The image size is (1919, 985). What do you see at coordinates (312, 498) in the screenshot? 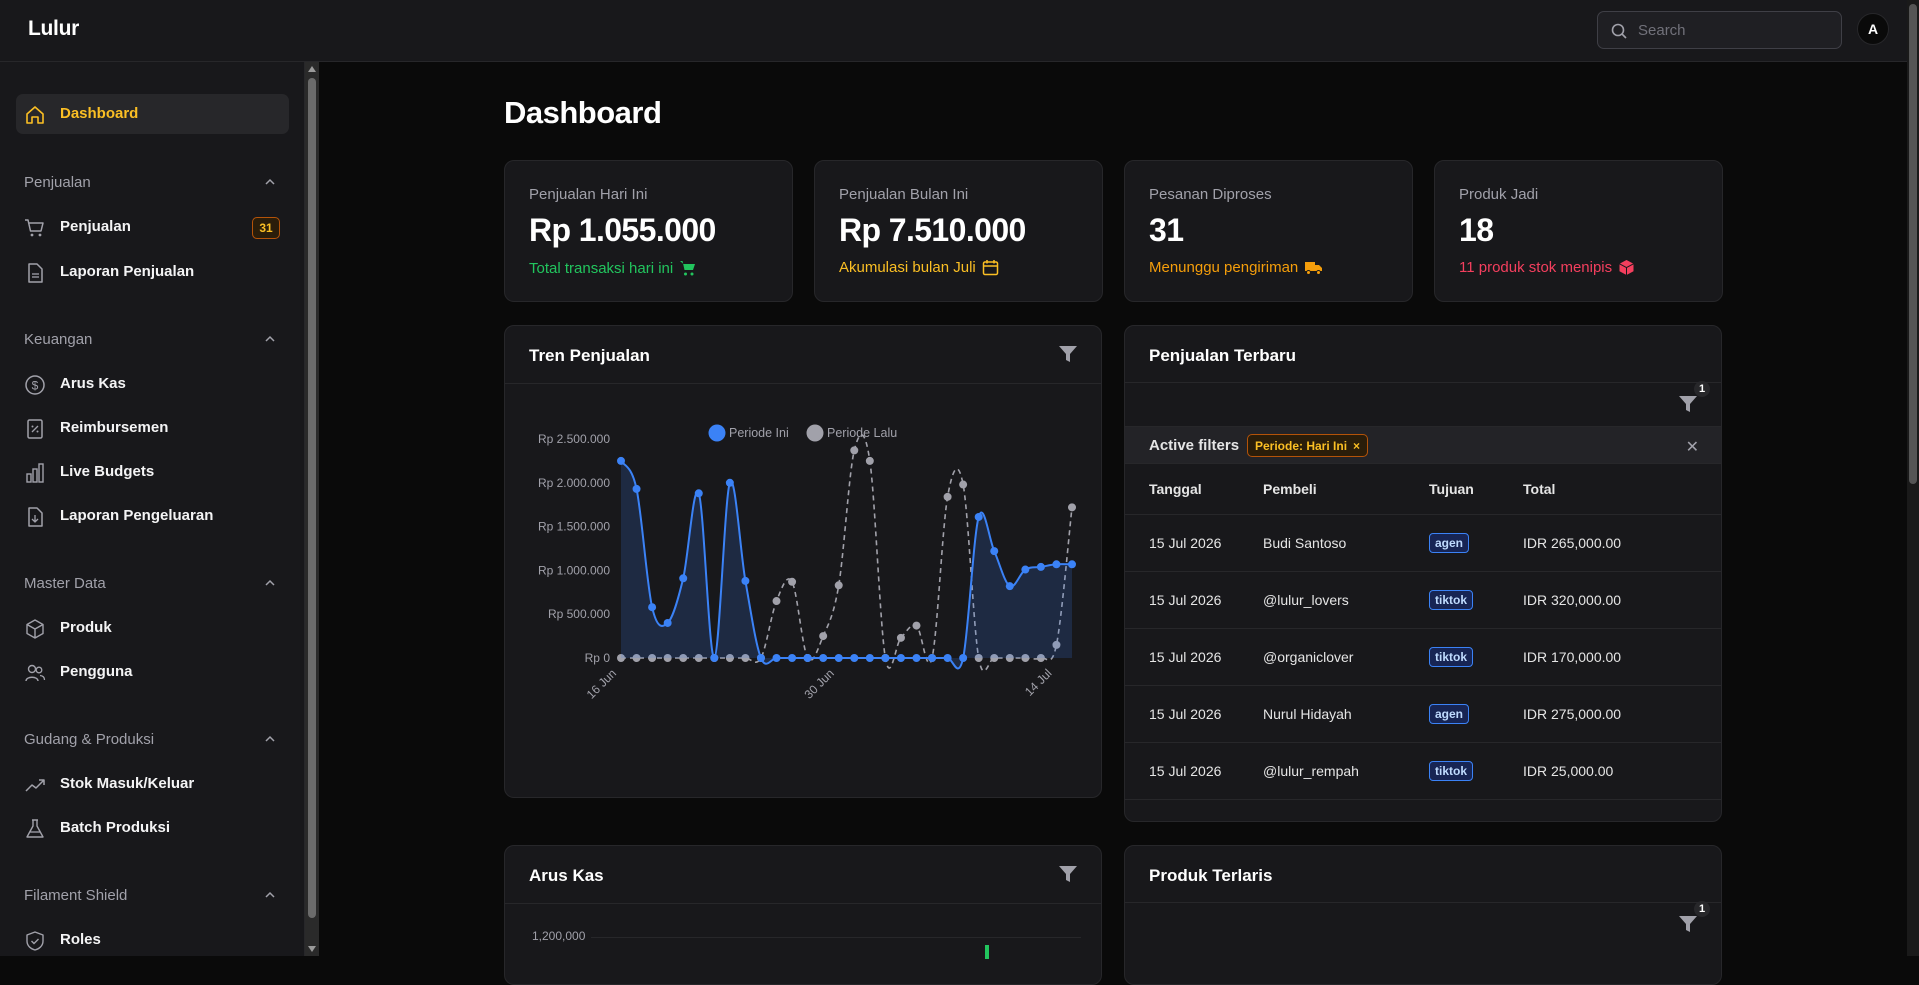
I see `sidebar-scrollbar-thumb` at bounding box center [312, 498].